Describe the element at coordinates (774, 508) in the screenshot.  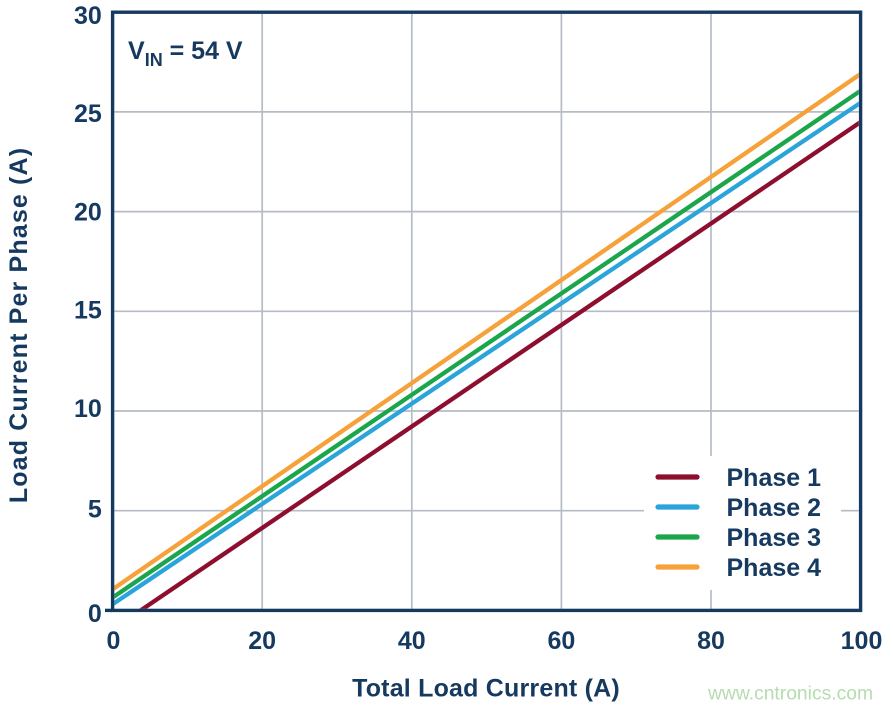
I see `svg-text: Phase 2` at that location.